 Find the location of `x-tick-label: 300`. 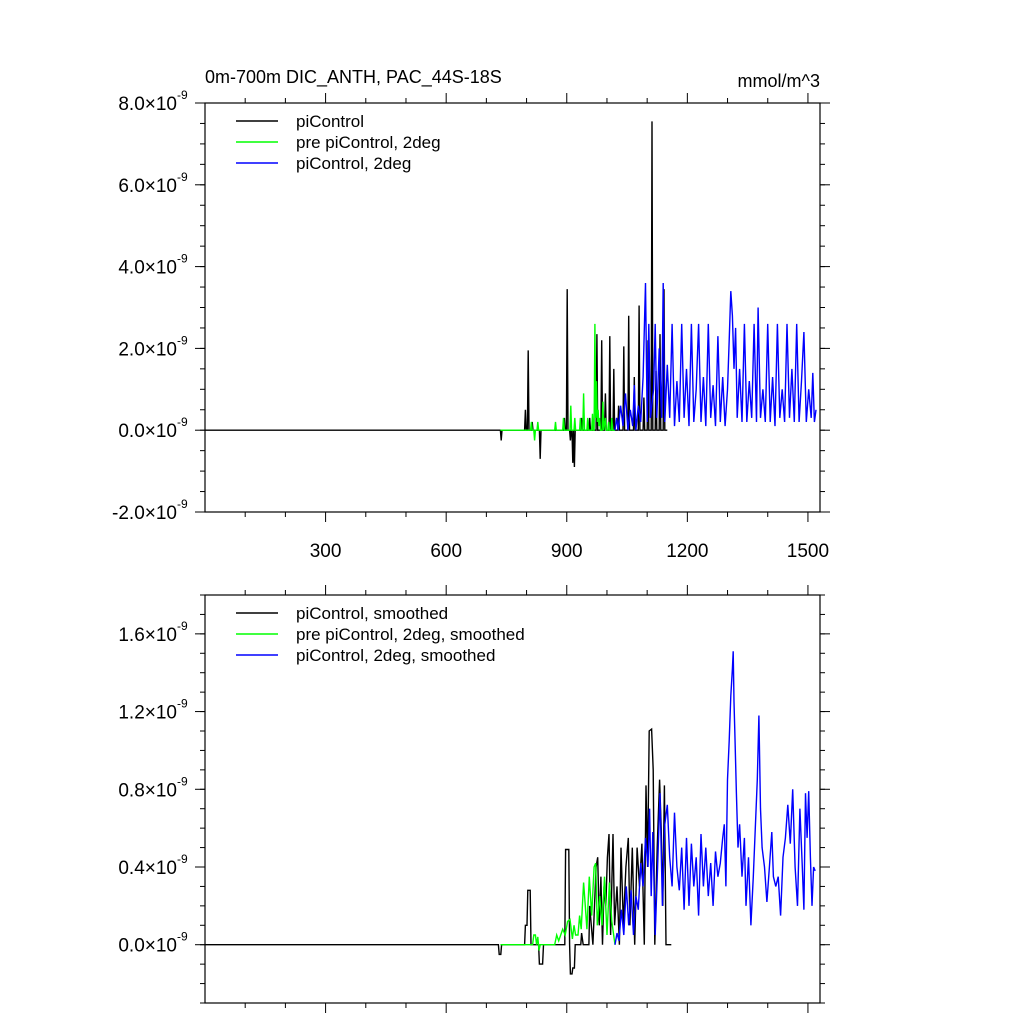

x-tick-label: 300 is located at coordinates (326, 551).